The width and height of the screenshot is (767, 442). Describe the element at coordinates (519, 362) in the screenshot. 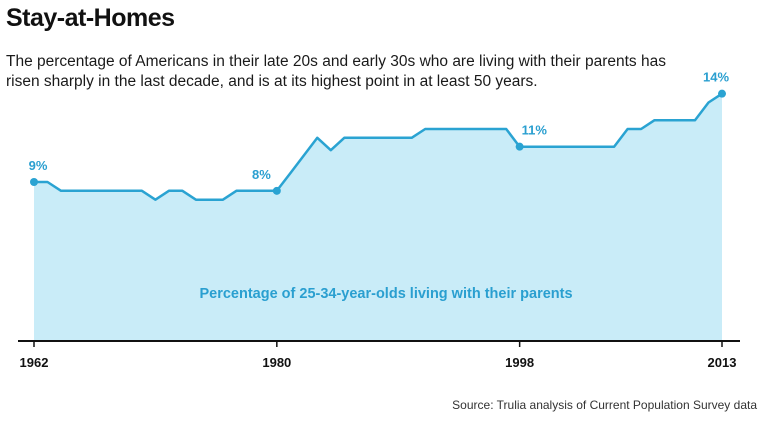

I see `x-tick-label: 1998` at that location.